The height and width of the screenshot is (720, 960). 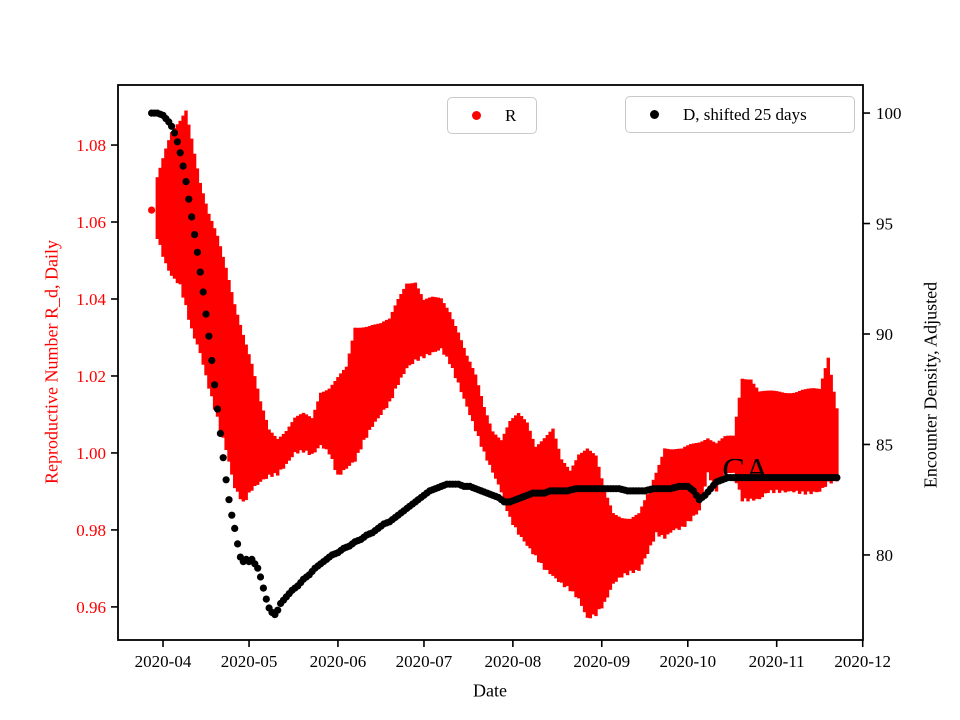 I want to click on right-axis-title: Encounter Density, Adjusted, so click(x=930, y=385).